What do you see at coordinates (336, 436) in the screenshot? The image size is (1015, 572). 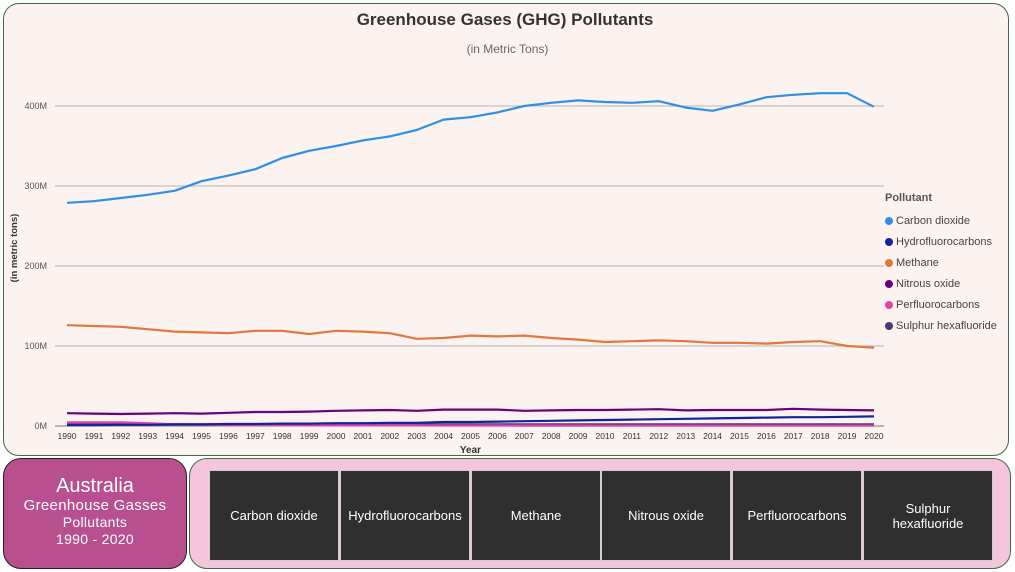 I see `x-tick-label: 2000` at bounding box center [336, 436].